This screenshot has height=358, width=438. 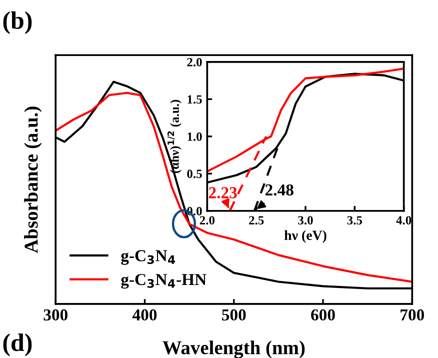 I want to click on text: (b), so click(x=17, y=22).